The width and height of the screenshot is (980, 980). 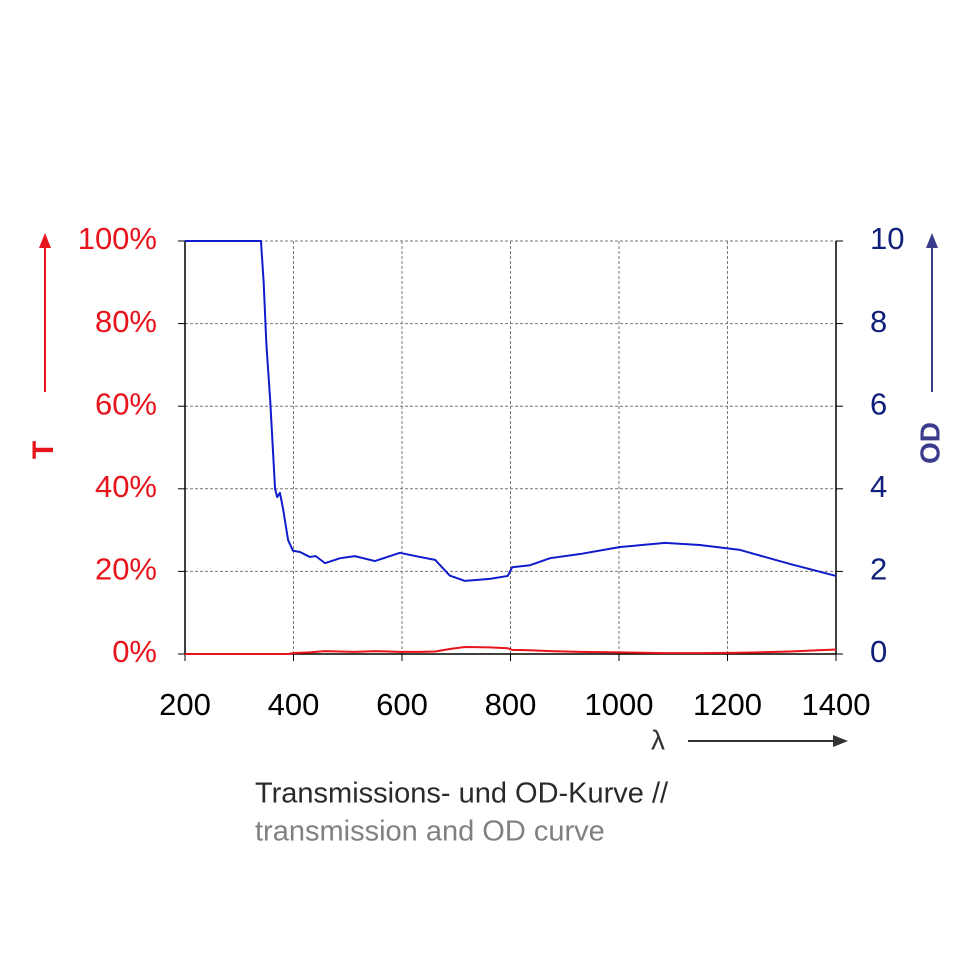 I want to click on y-axis-label: T, so click(x=43, y=450).